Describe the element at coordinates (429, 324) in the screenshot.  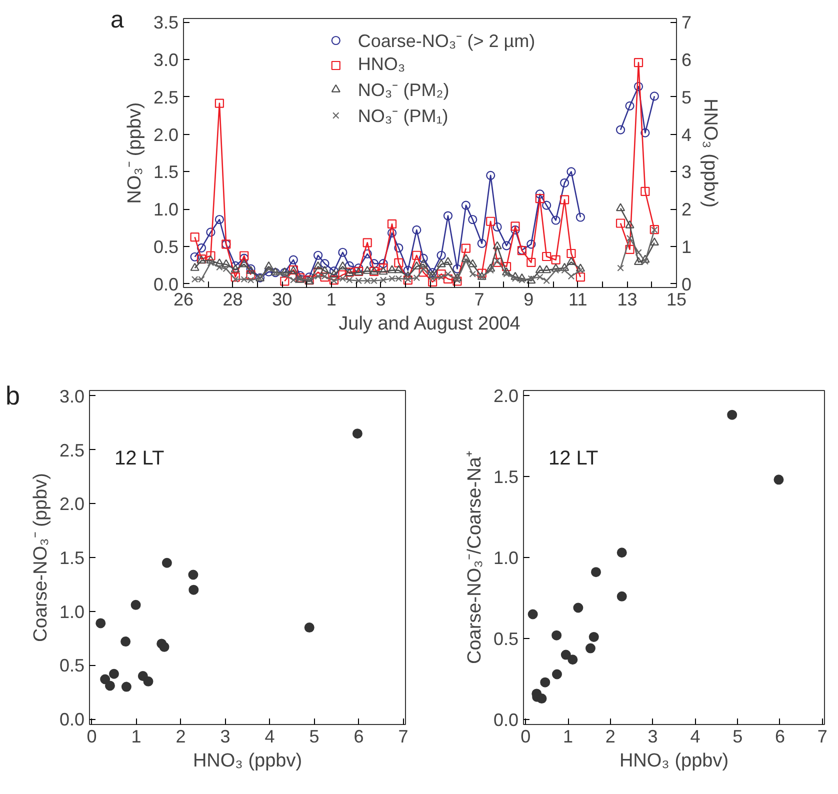
I see `x-axis-title: July and August 2004` at that location.